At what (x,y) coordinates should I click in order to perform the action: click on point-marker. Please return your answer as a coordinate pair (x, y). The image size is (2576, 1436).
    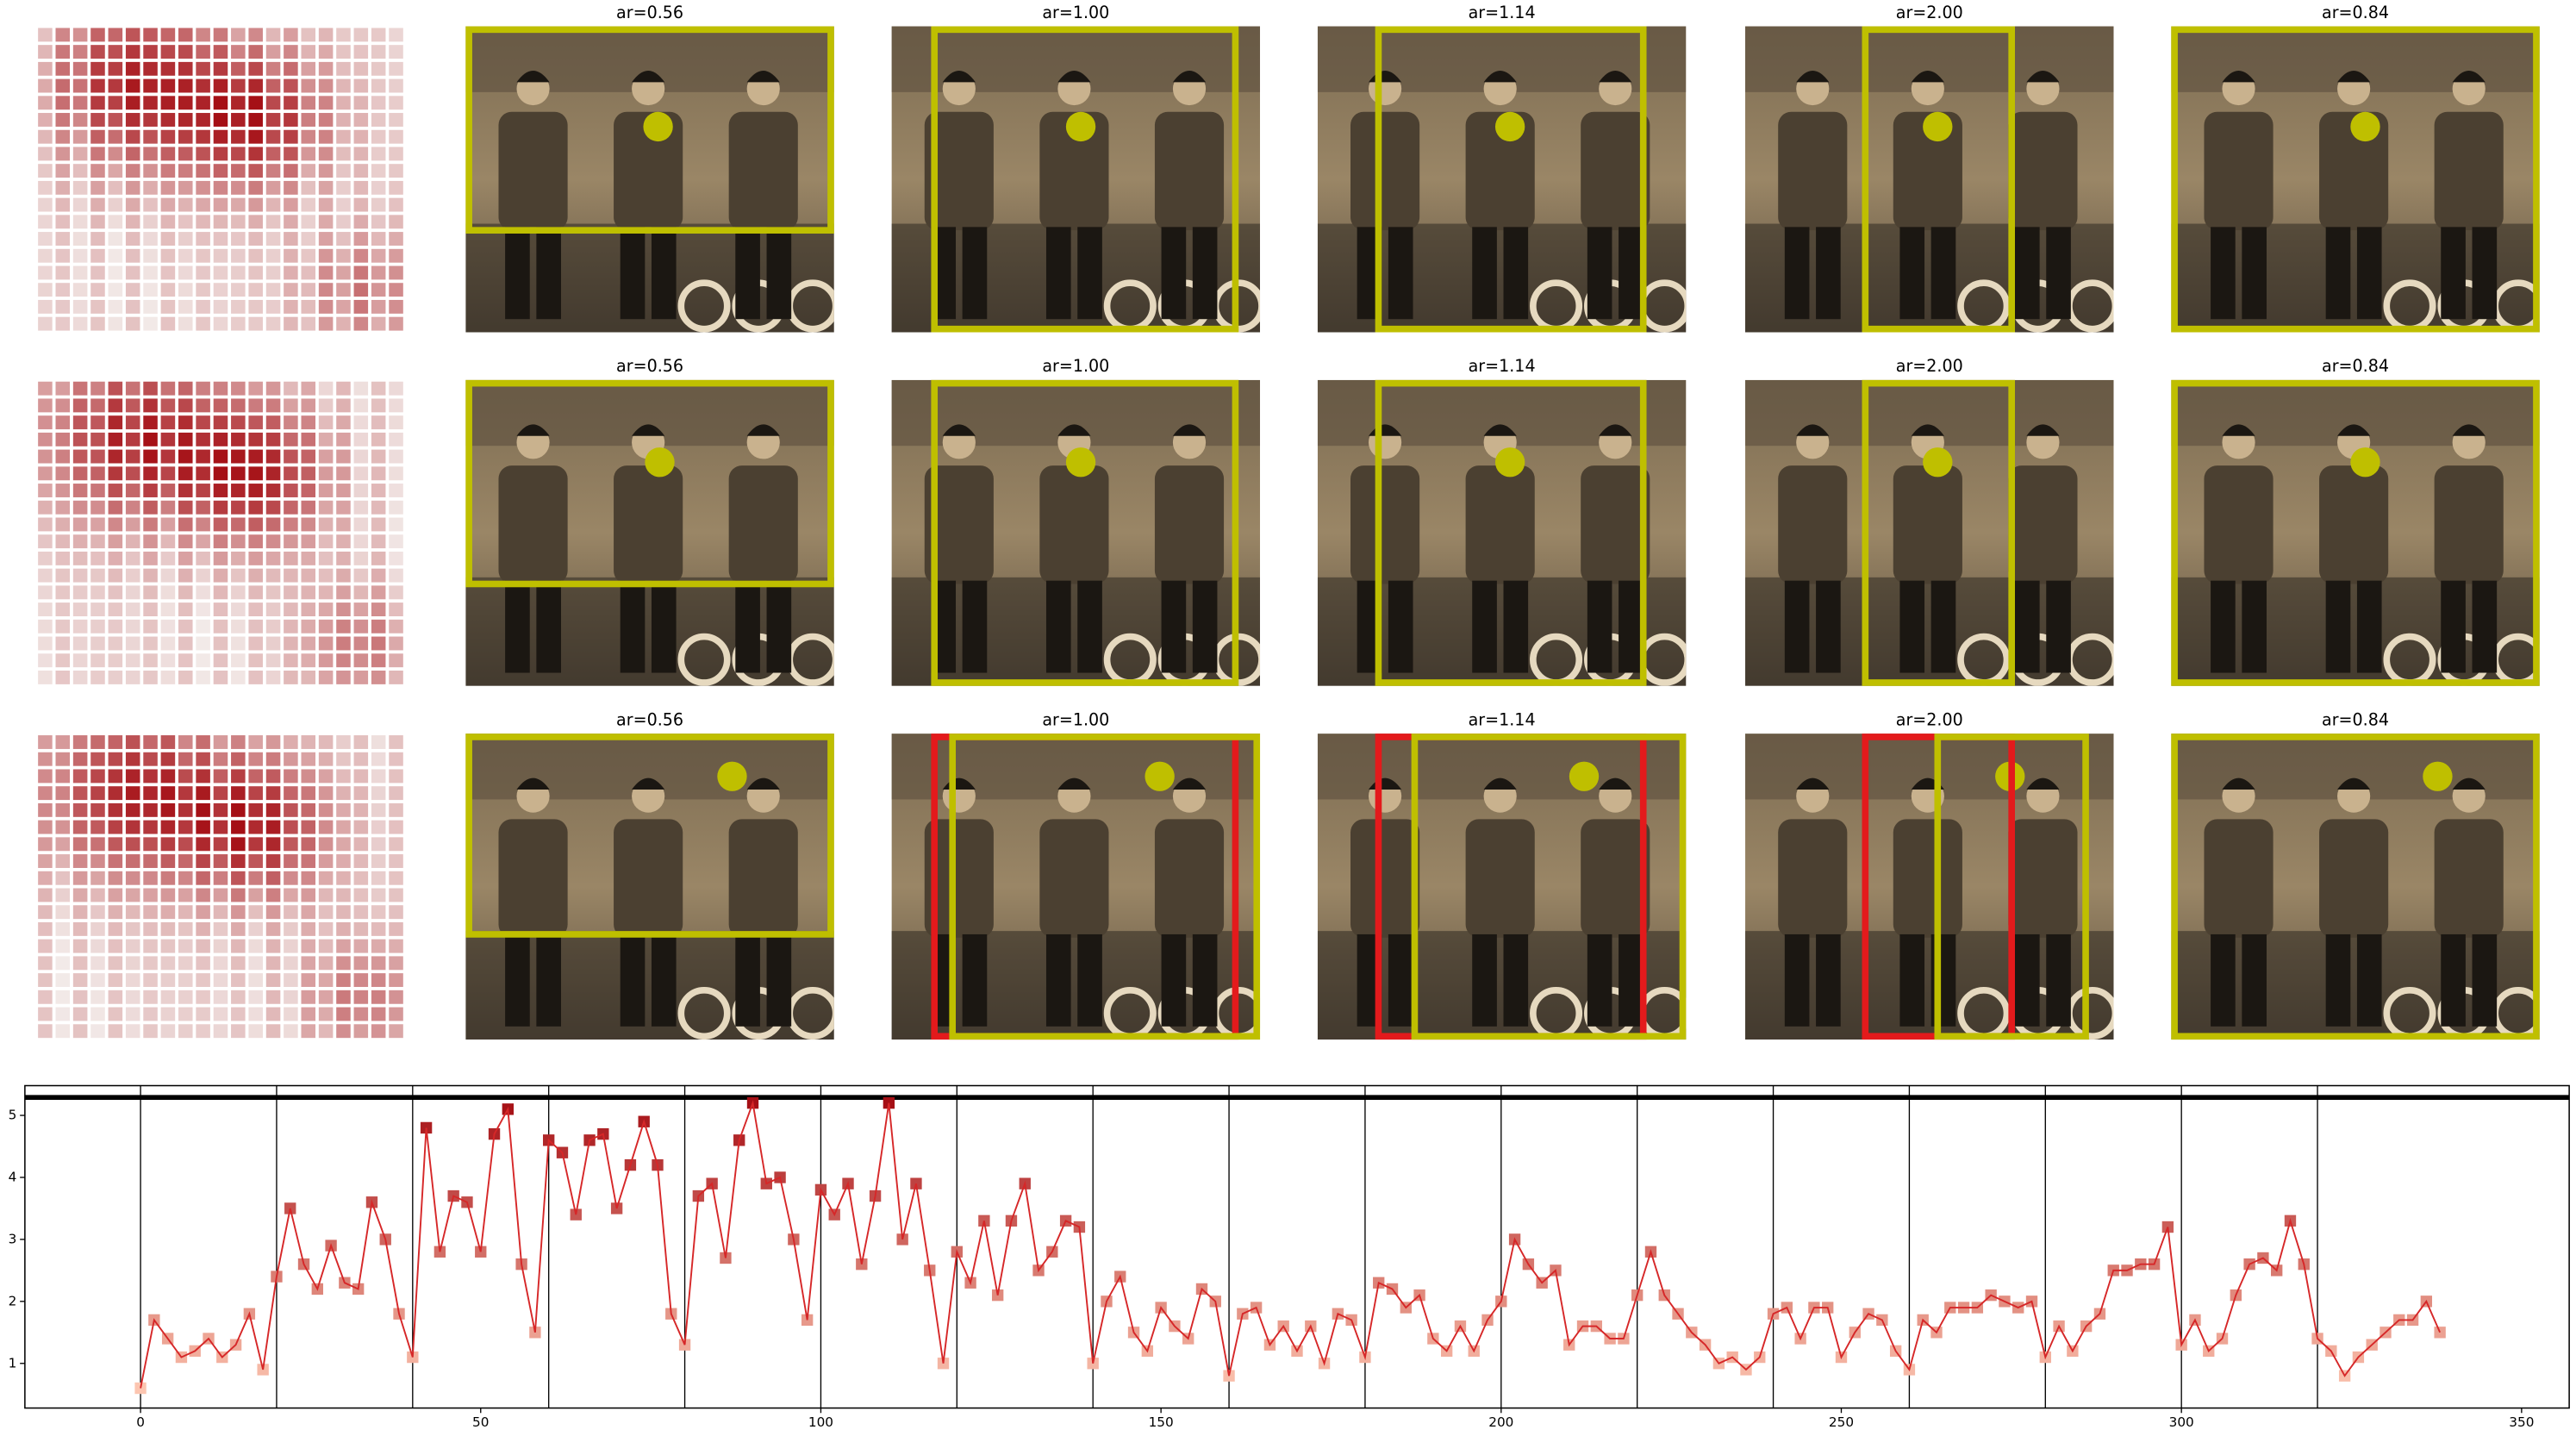
    Looking at the image, I should click on (2365, 126).